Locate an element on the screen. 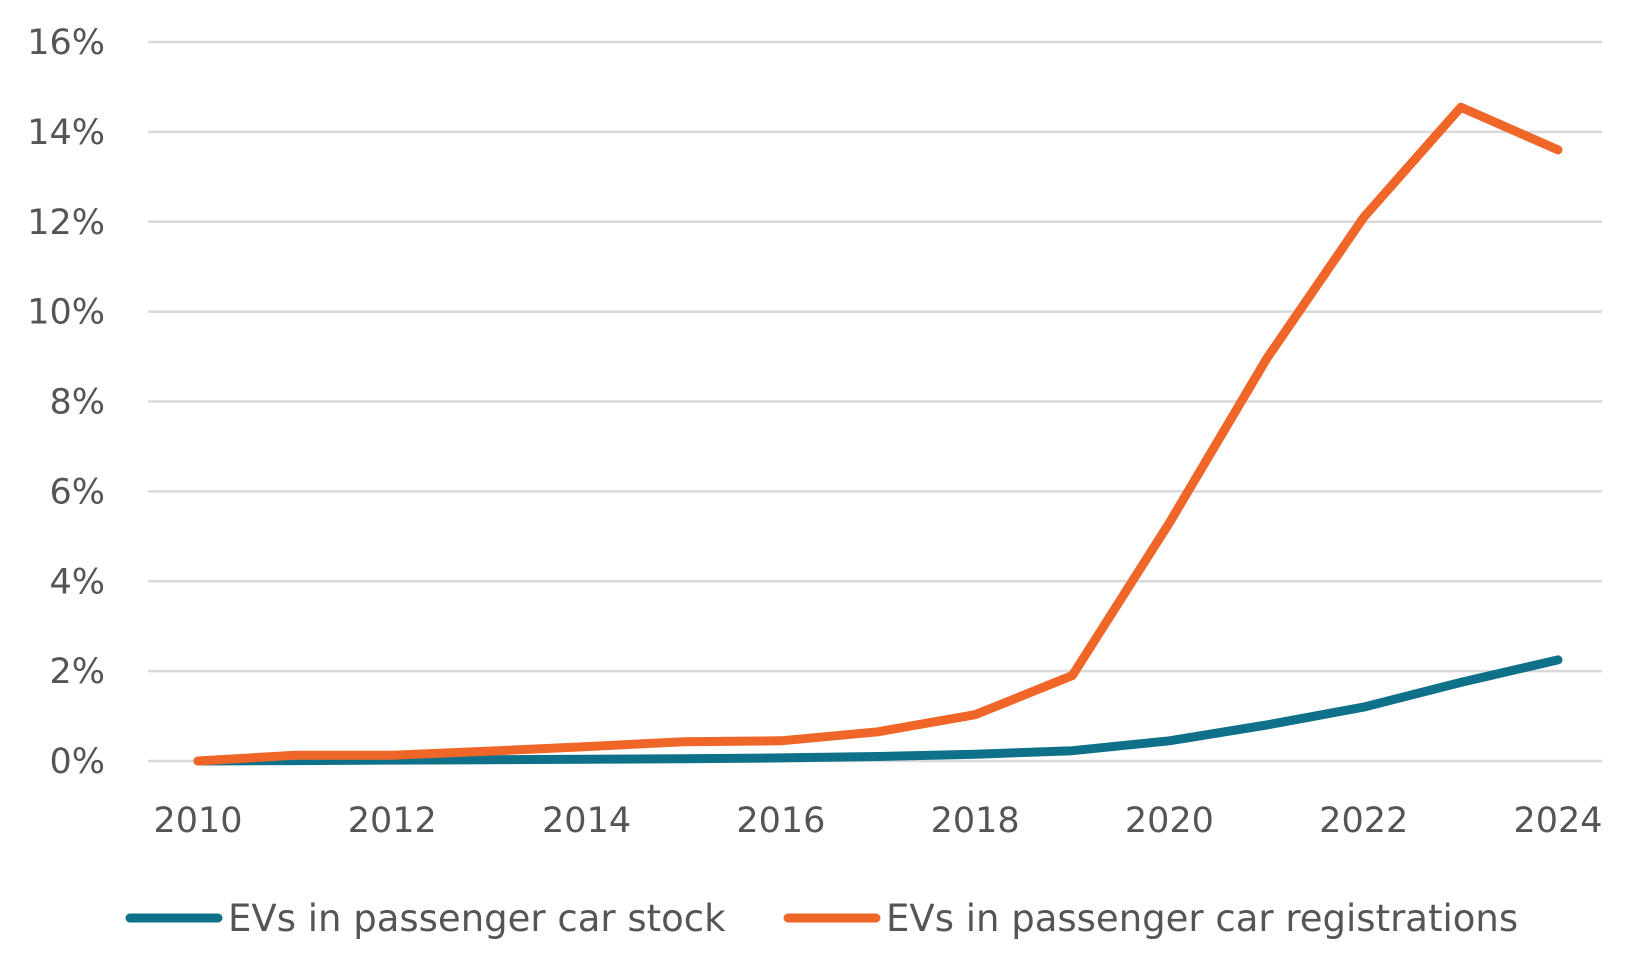 This screenshot has width=1629, height=964. legend-label-registrations: EVs in passenger car registrations is located at coordinates (1202, 918).